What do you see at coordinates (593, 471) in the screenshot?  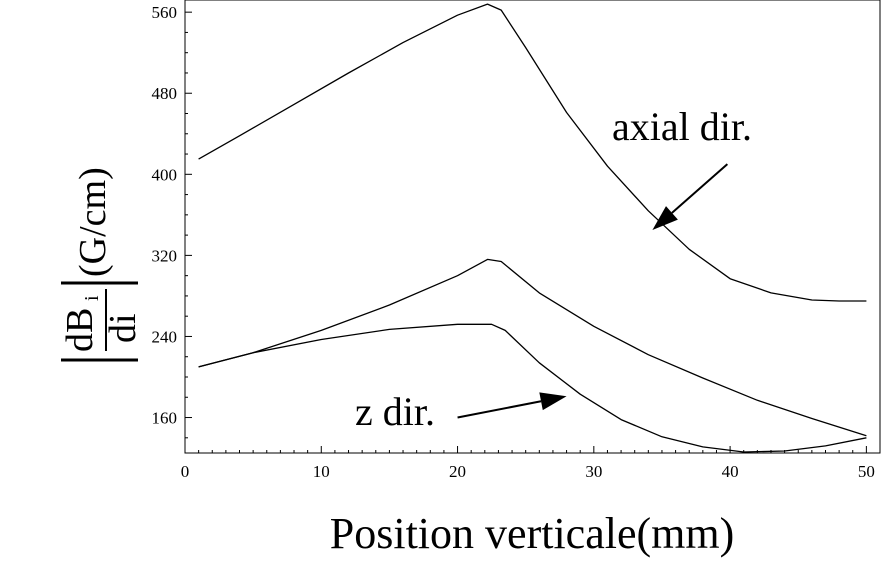 I see `x-tick-label: 30` at bounding box center [593, 471].